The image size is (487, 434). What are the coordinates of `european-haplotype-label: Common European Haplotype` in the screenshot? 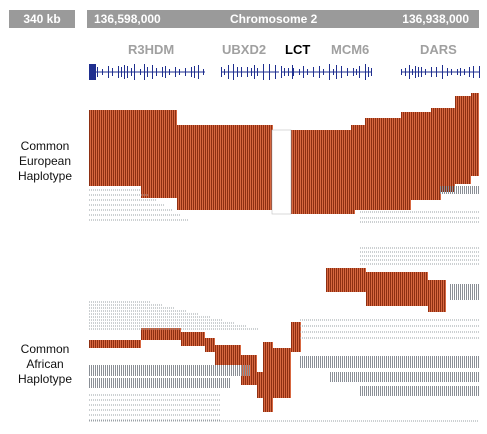 It's located at (45, 161).